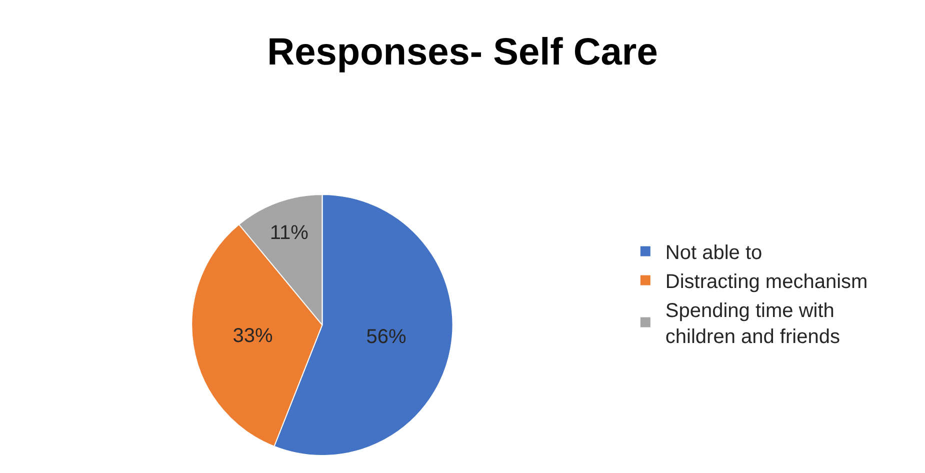 The width and height of the screenshot is (925, 473). I want to click on legend-label: Not able to, so click(713, 253).